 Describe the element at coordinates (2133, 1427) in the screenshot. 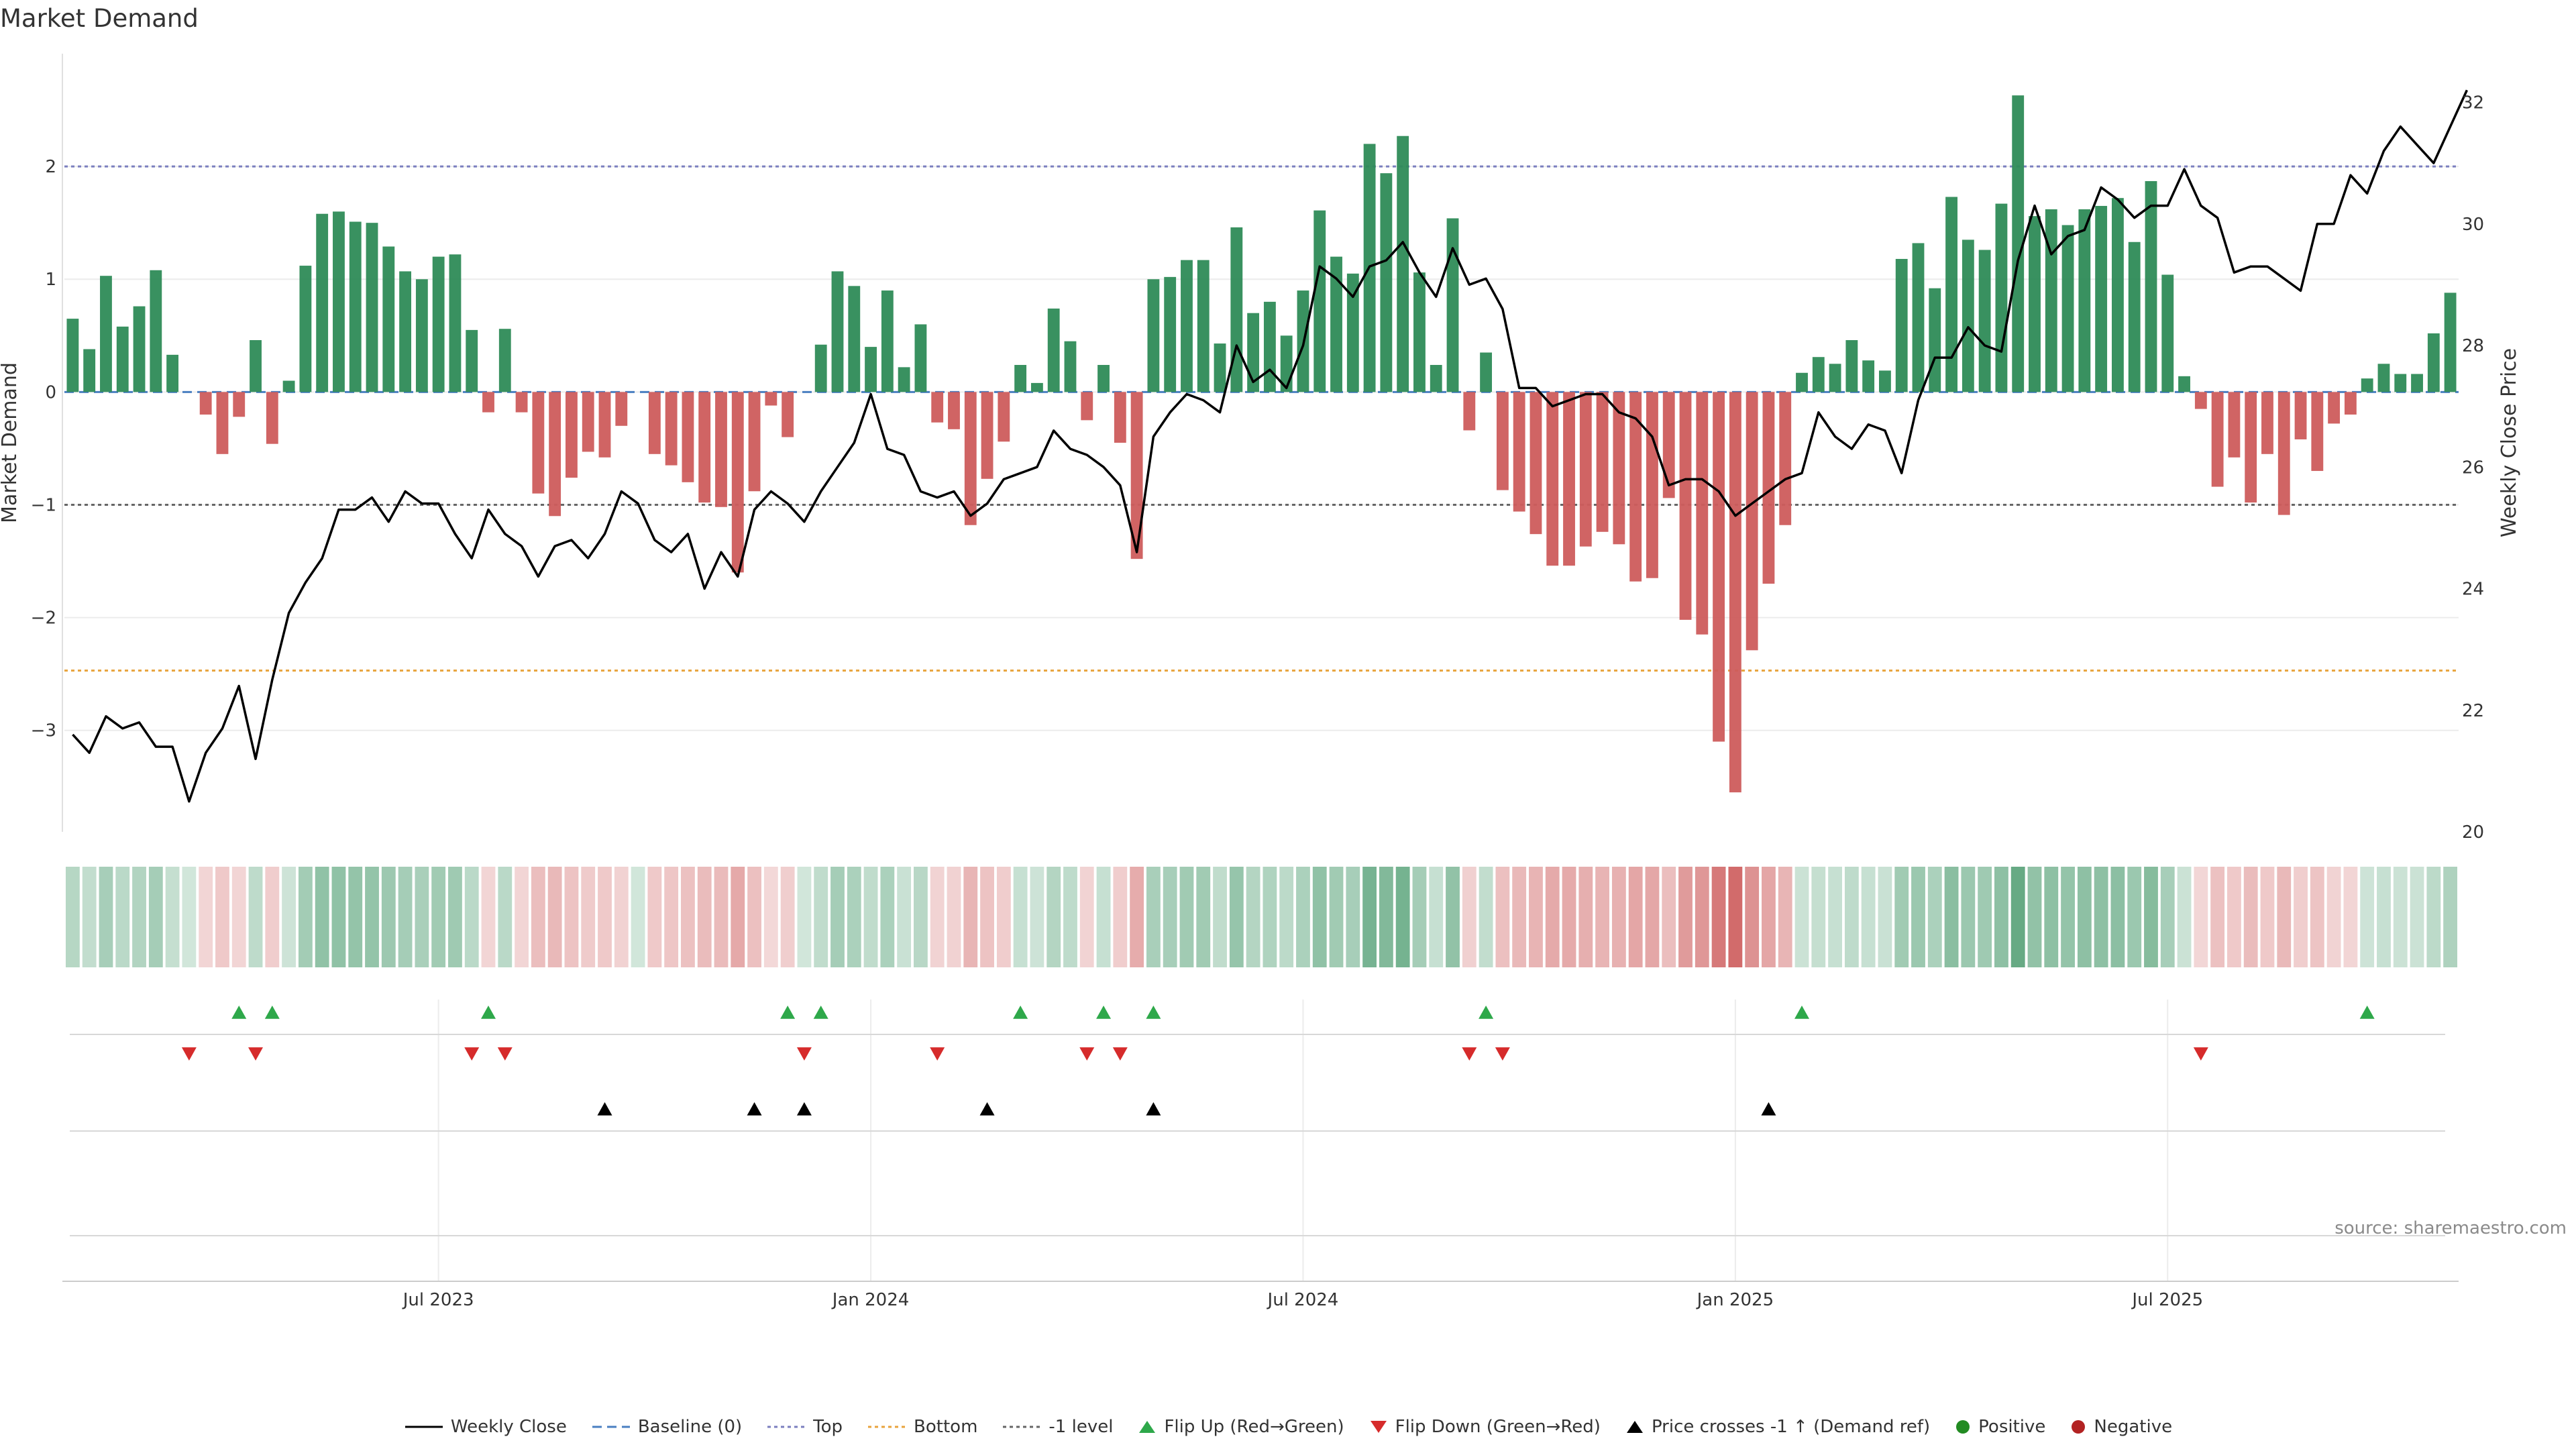

I see `legend-label: Negative` at that location.